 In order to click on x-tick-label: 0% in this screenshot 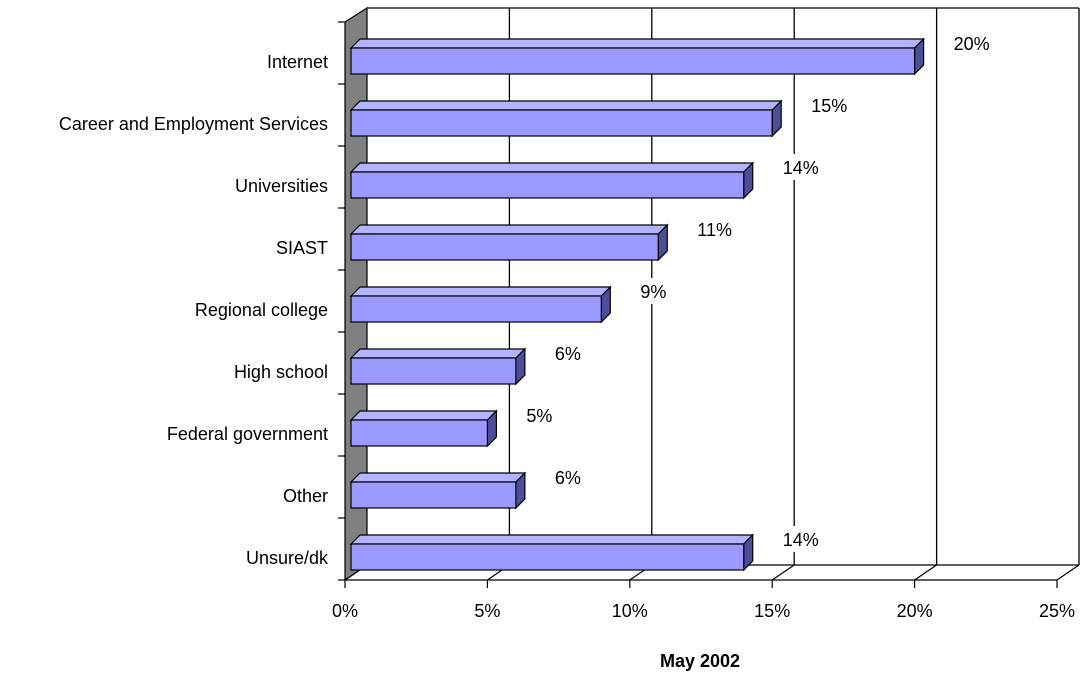, I will do `click(345, 611)`.